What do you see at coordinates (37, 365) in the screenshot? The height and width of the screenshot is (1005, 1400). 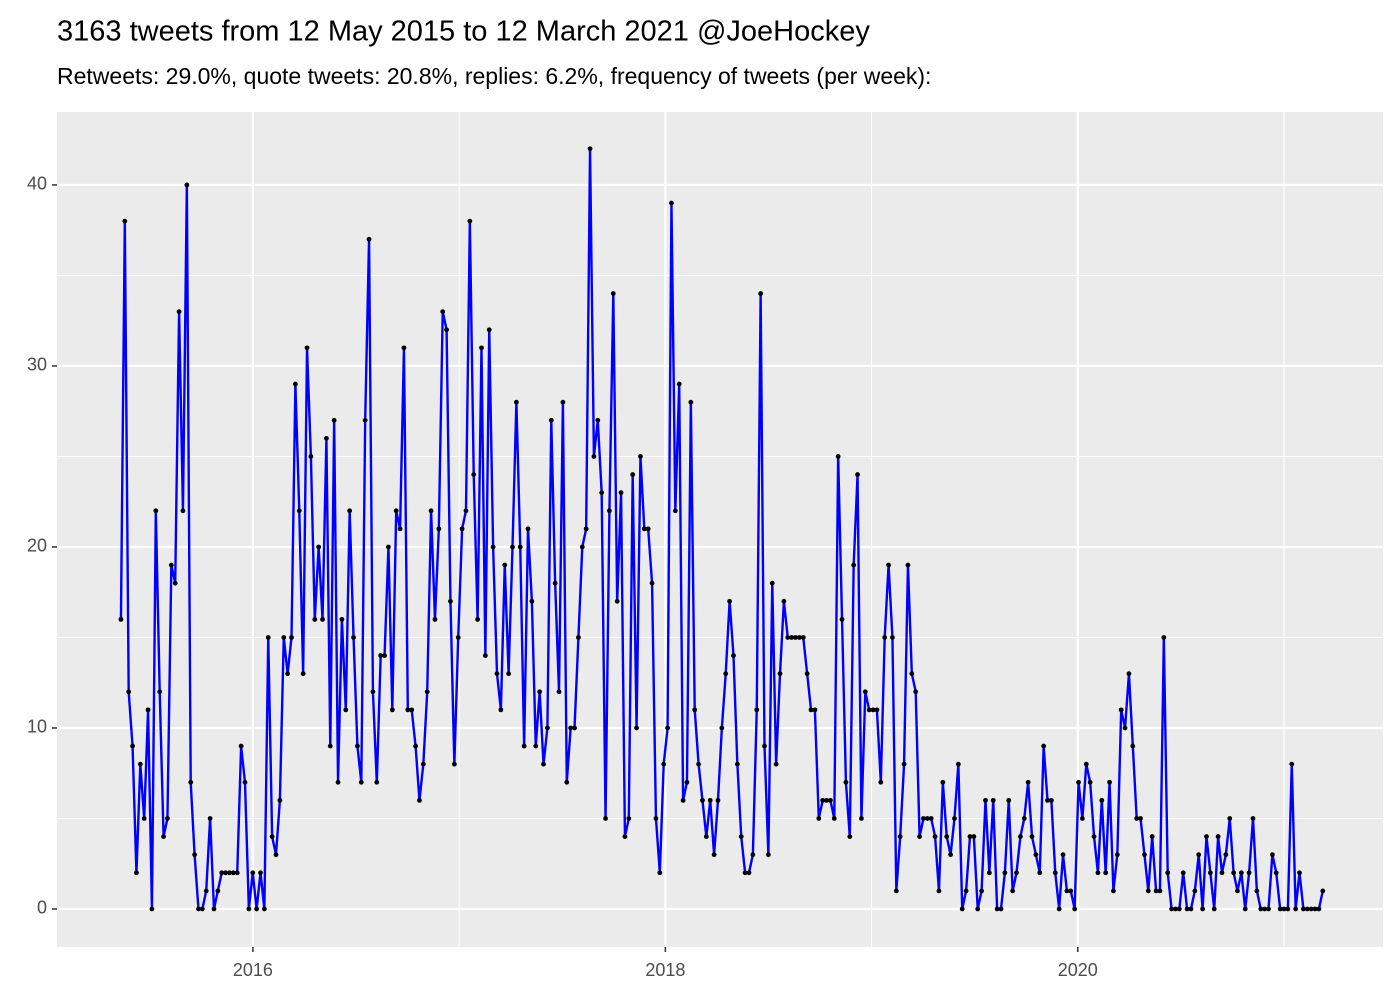 I see `y-tick-label: 30` at bounding box center [37, 365].